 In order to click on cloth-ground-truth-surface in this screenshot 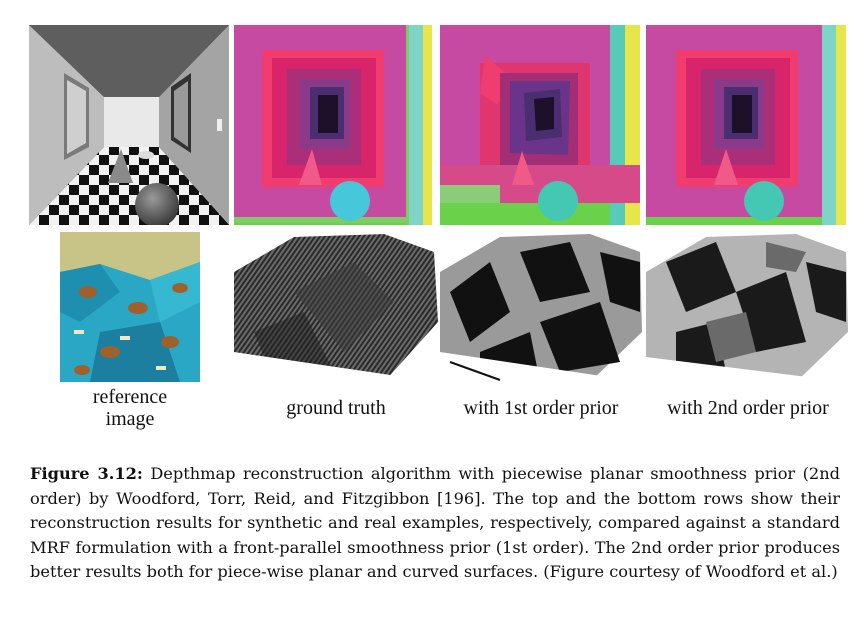, I will do `click(336, 307)`.